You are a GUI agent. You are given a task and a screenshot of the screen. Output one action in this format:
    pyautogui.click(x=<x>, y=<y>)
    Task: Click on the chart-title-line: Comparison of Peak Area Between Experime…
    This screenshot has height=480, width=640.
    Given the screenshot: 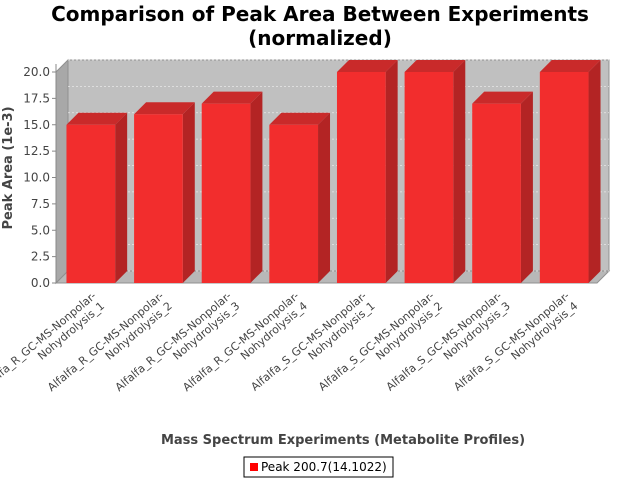 What is the action you would take?
    pyautogui.click(x=320, y=14)
    